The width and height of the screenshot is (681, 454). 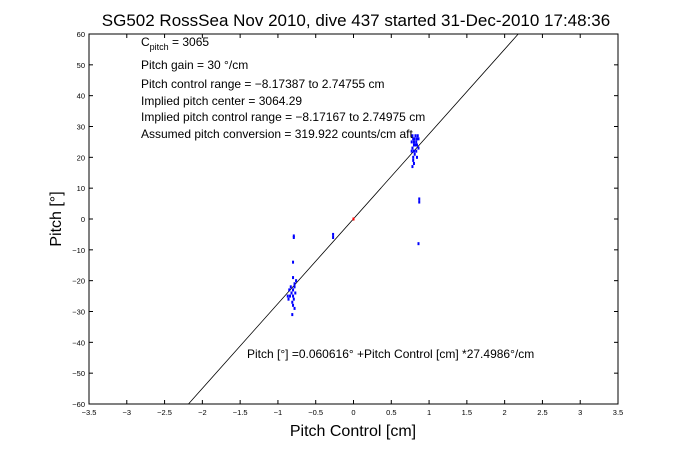 What do you see at coordinates (78, 373) in the screenshot?
I see `y-tick-label: −50` at bounding box center [78, 373].